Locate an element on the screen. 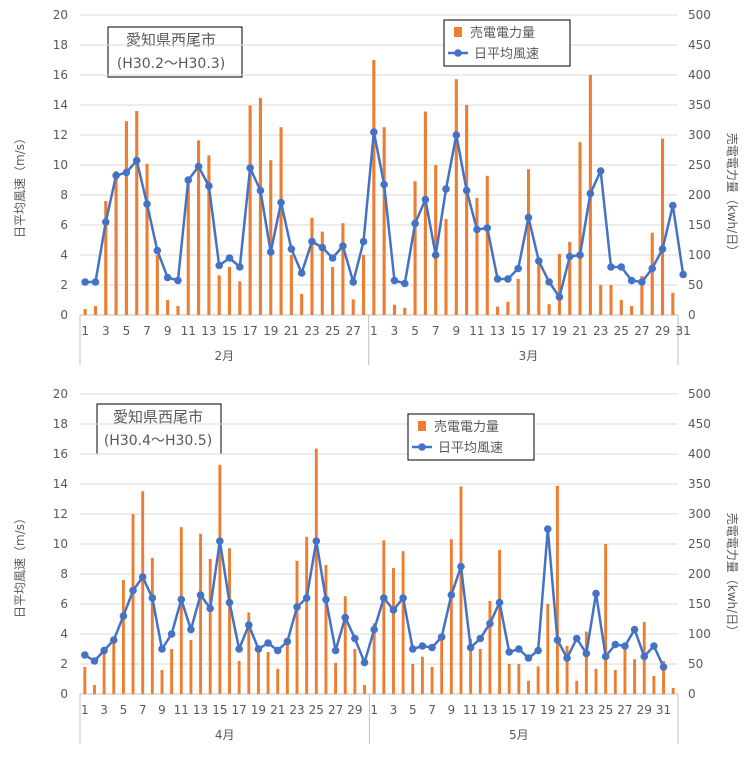  chart-apr-may-day-tick: 23 is located at coordinates (586, 710).